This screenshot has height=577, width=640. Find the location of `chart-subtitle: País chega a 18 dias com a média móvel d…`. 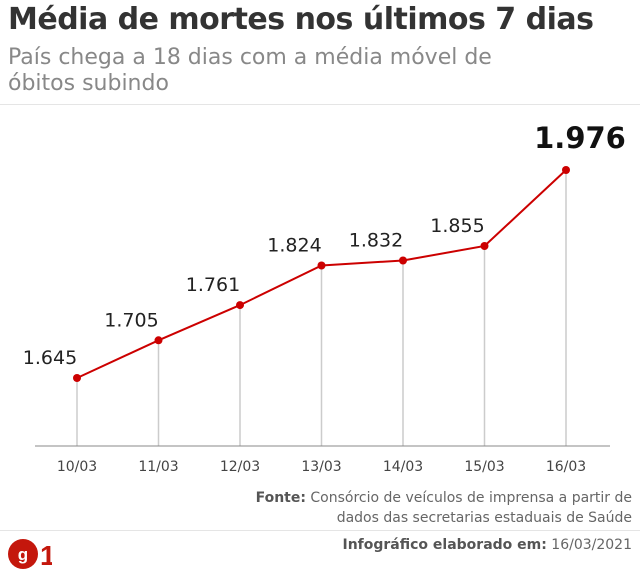

chart-subtitle: País chega a 18 dias com a média móvel d… is located at coordinates (250, 70).